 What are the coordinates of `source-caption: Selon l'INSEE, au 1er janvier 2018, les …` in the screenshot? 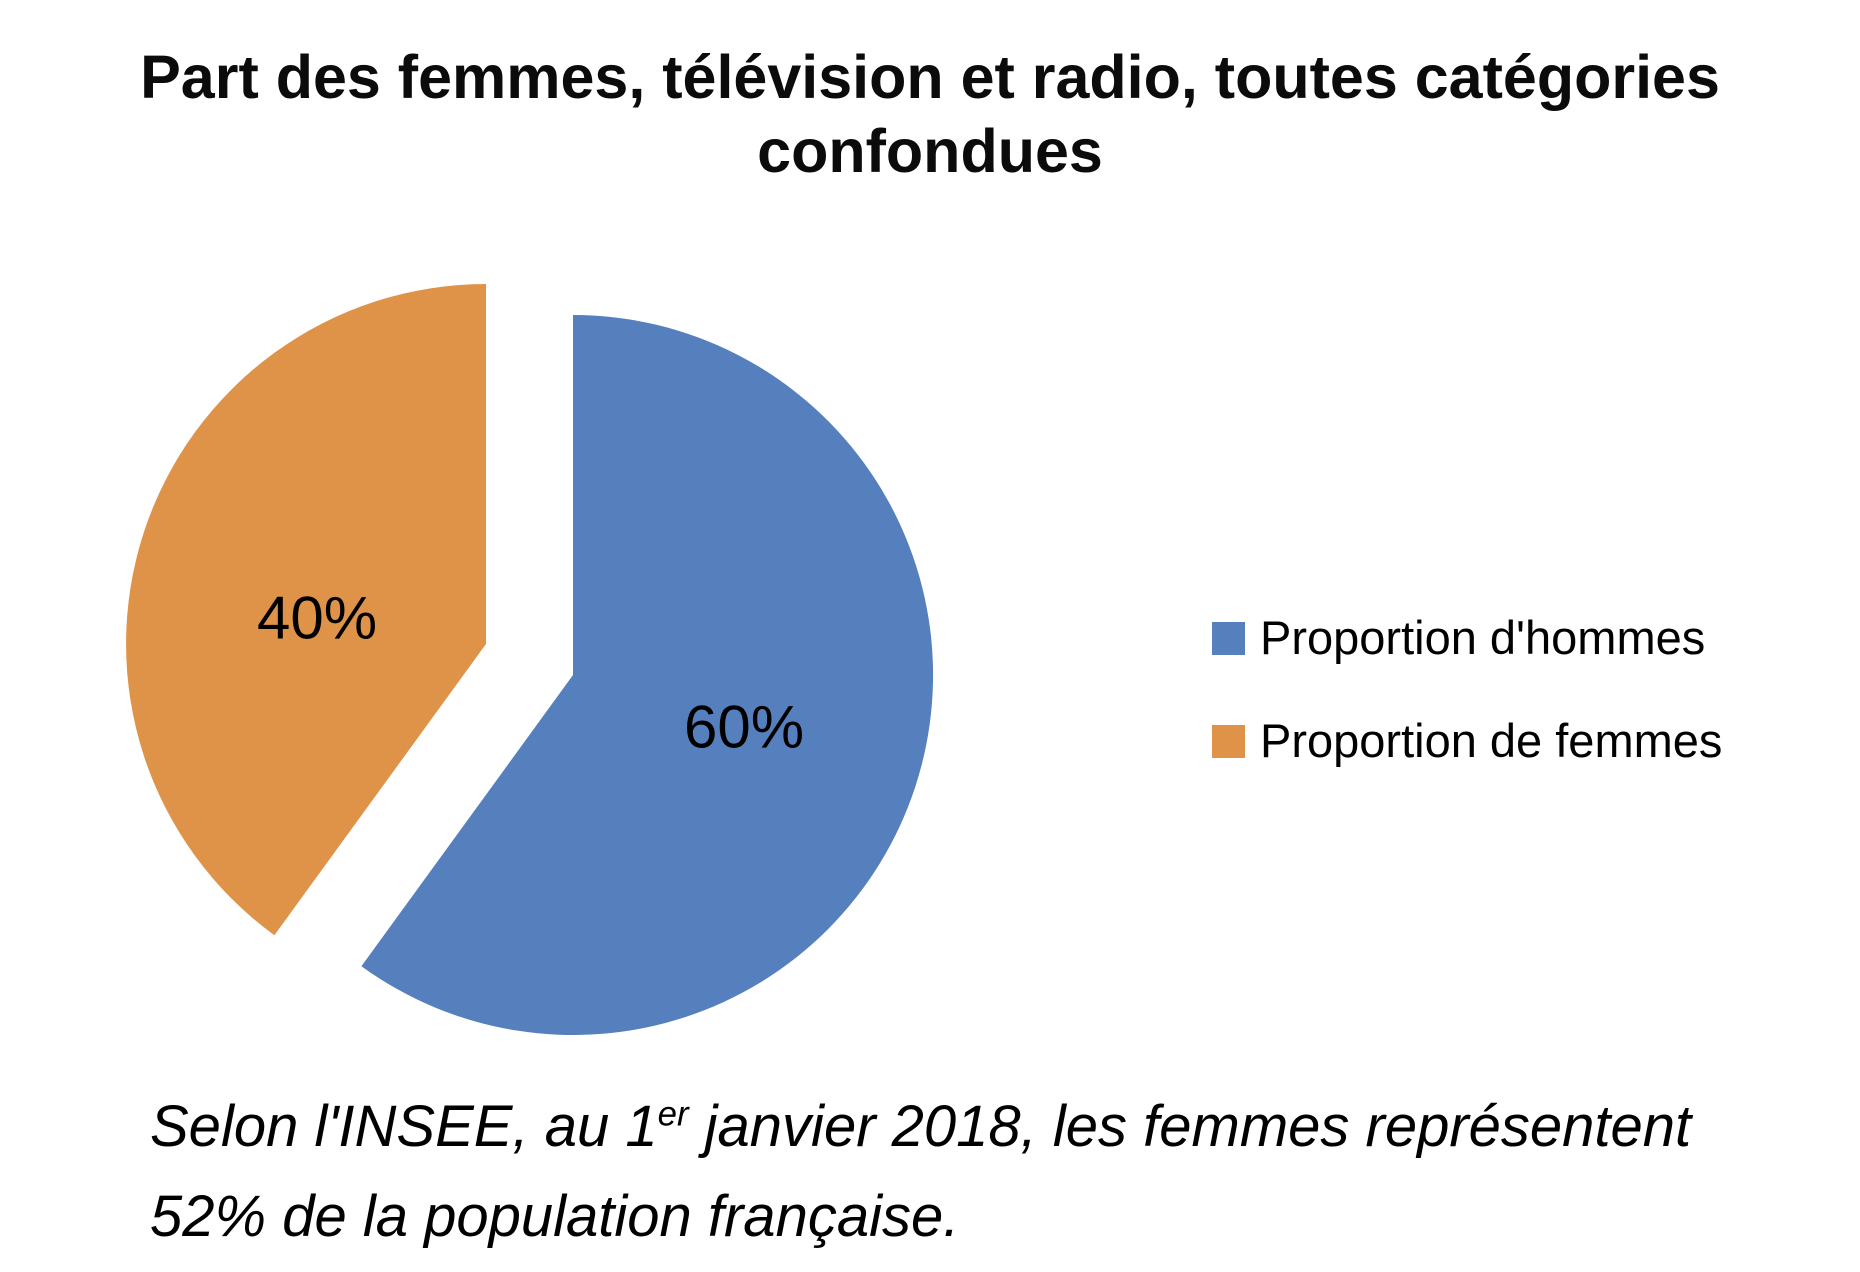 It's located at (920, 1172).